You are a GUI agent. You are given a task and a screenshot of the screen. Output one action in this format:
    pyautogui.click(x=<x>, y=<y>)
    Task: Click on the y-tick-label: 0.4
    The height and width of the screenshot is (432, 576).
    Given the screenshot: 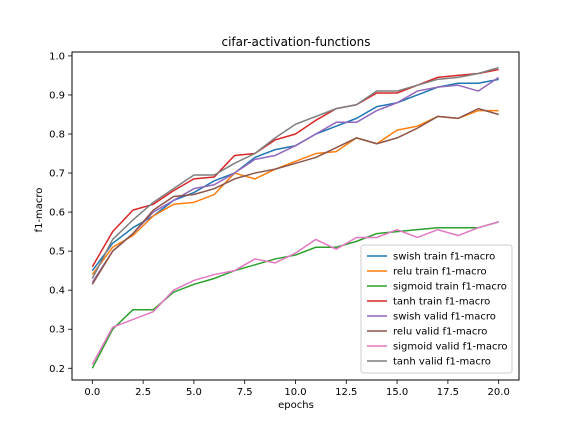 What is the action you would take?
    pyautogui.click(x=57, y=291)
    